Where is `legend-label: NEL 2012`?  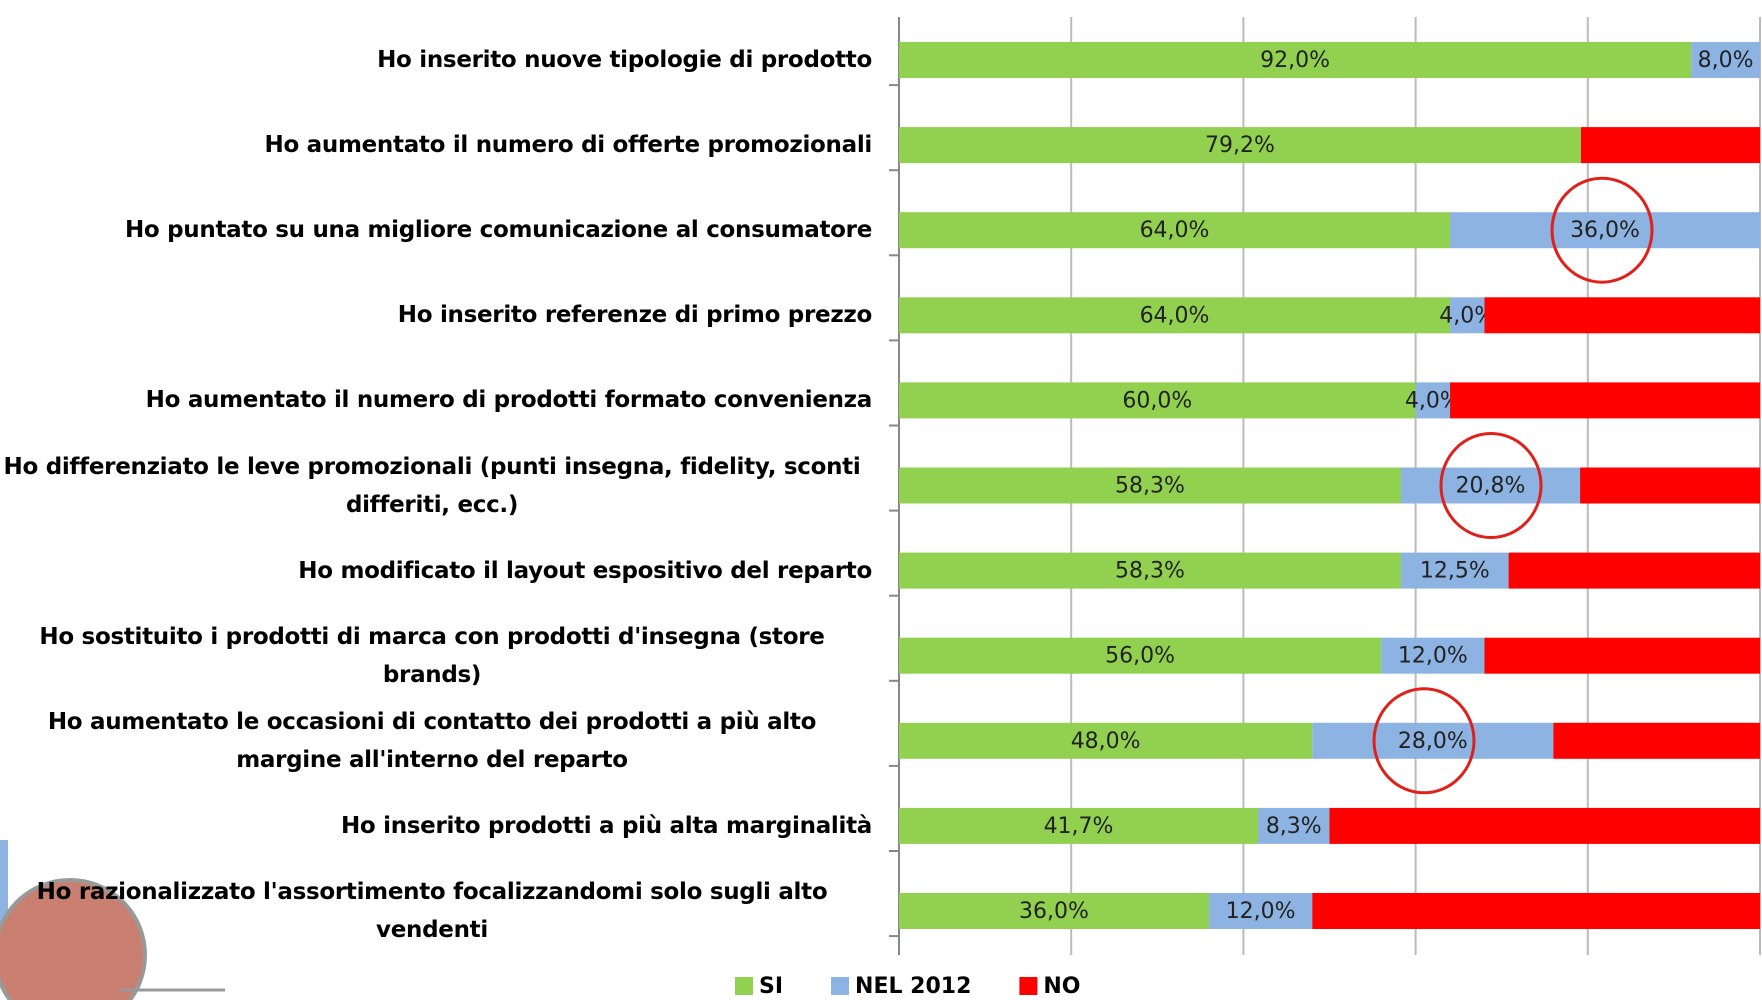 legend-label: NEL 2012 is located at coordinates (913, 986).